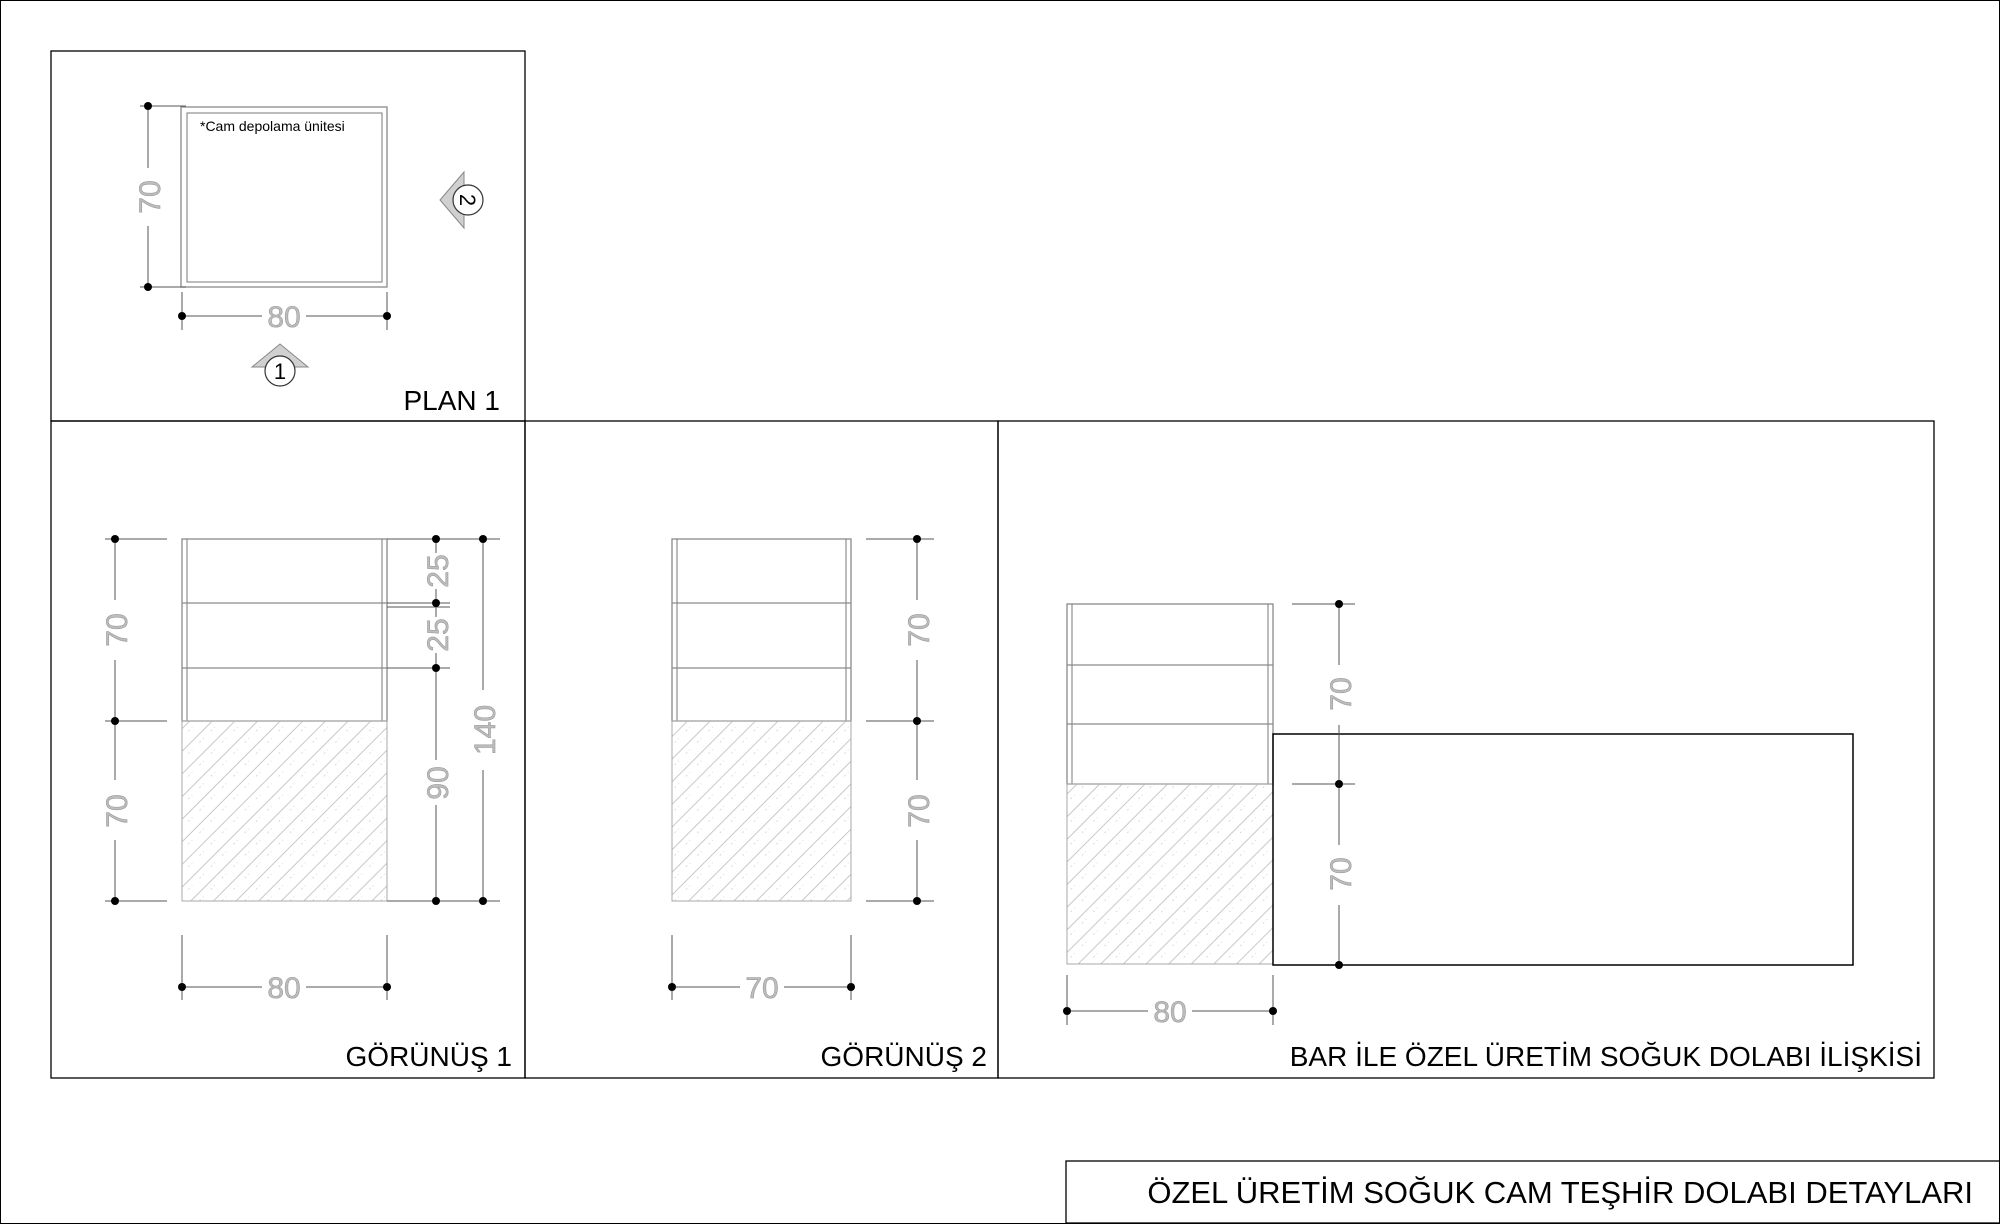  I want to click on view-1-glass-section, so click(284, 630).